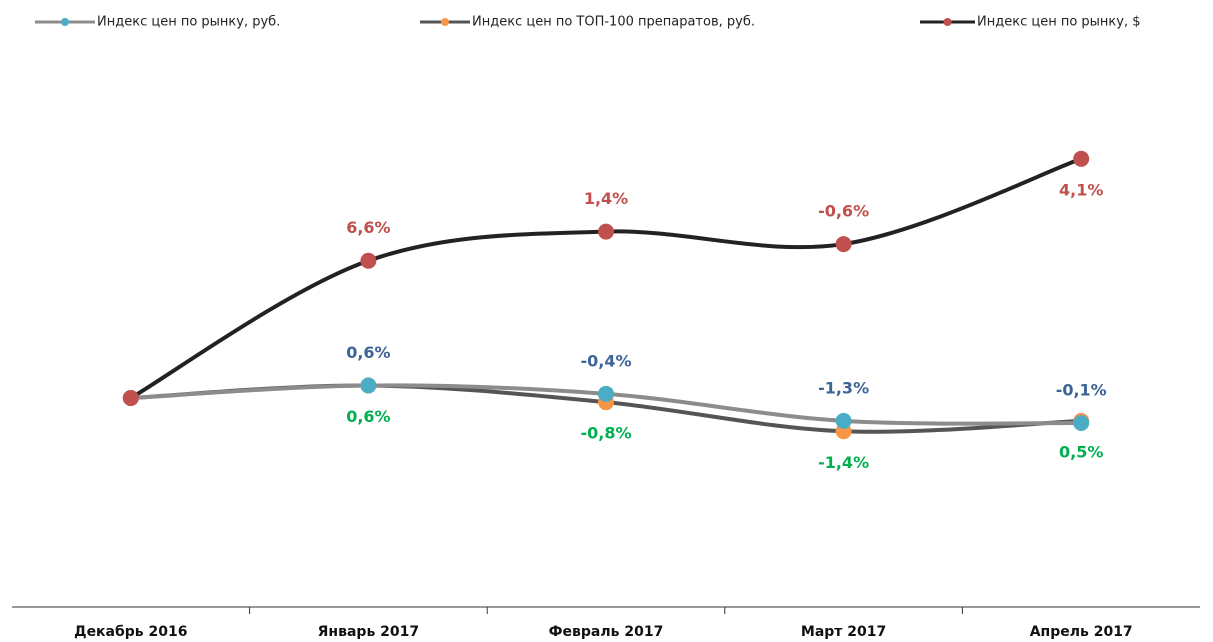  What do you see at coordinates (368, 632) in the screenshot?
I see `x-tick-label: Январь 2017` at bounding box center [368, 632].